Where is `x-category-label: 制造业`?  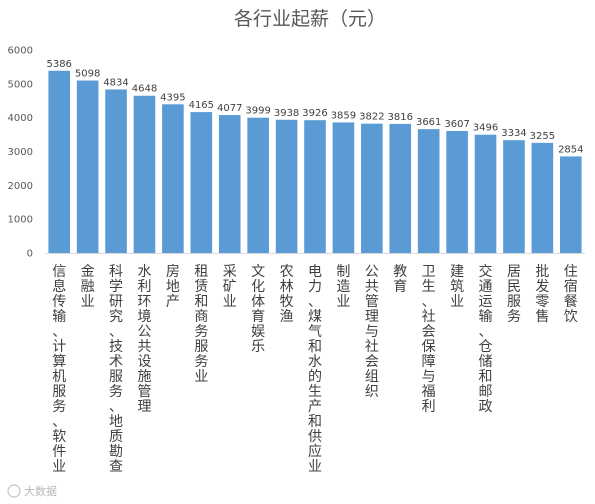 x-category-label: 制造业 is located at coordinates (343, 287).